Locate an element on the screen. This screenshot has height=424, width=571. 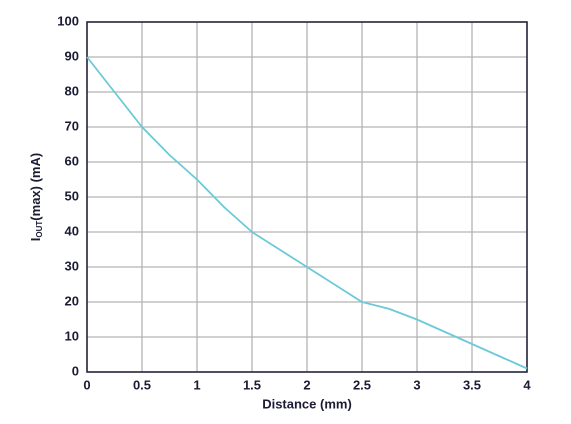
y-tick-label: 100 is located at coordinates (68, 20).